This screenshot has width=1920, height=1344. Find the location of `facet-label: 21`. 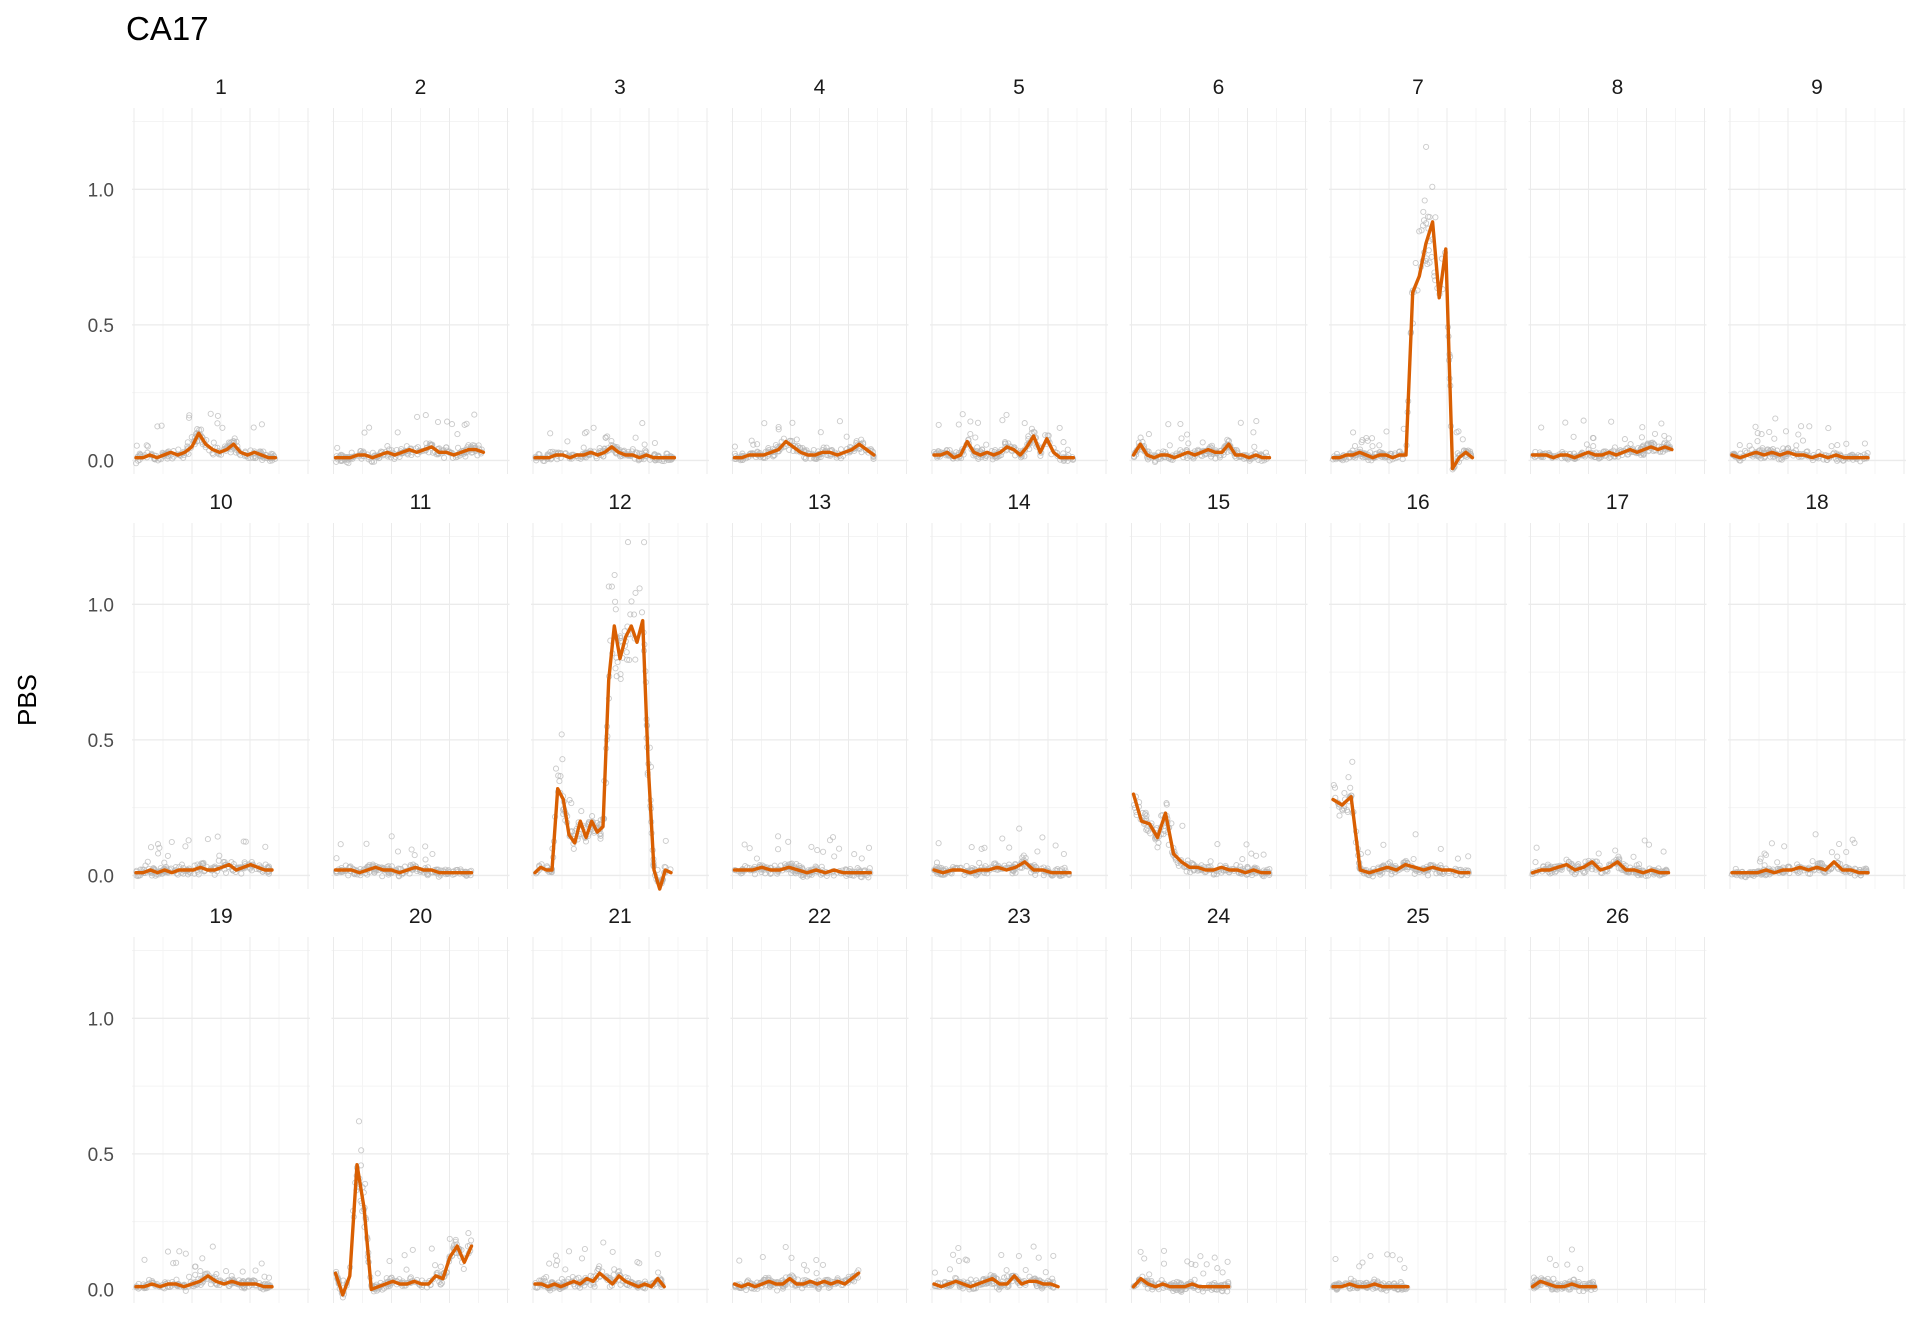

facet-label: 21 is located at coordinates (619, 916).